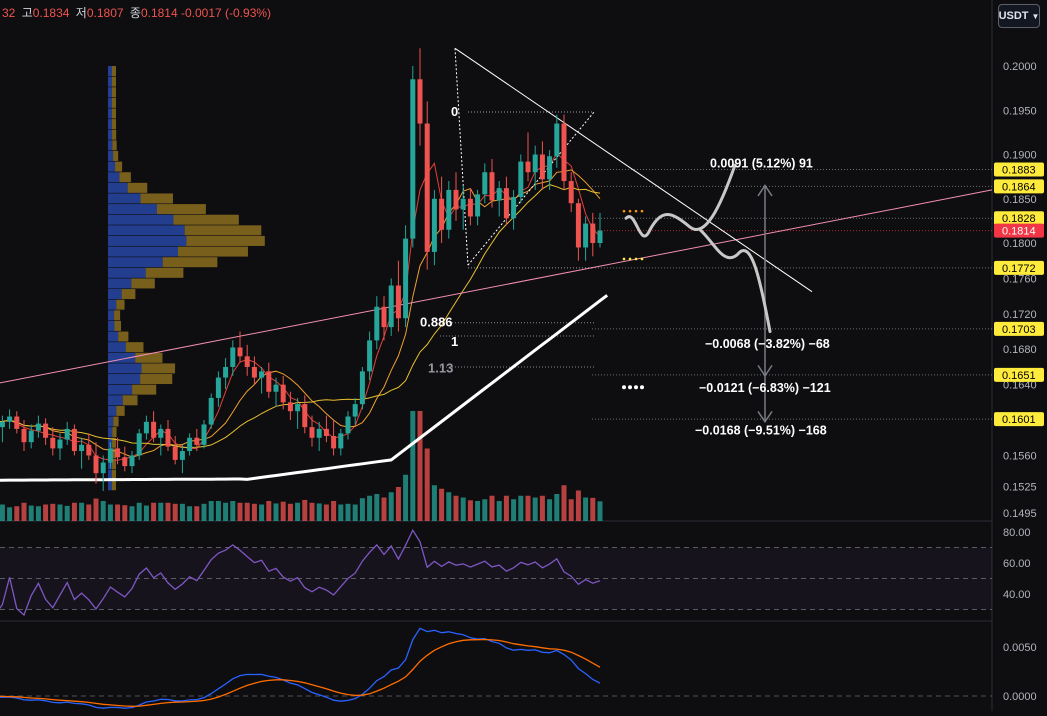 This screenshot has width=1047, height=716. What do you see at coordinates (27, 13) in the screenshot?
I see `high-label: 고` at bounding box center [27, 13].